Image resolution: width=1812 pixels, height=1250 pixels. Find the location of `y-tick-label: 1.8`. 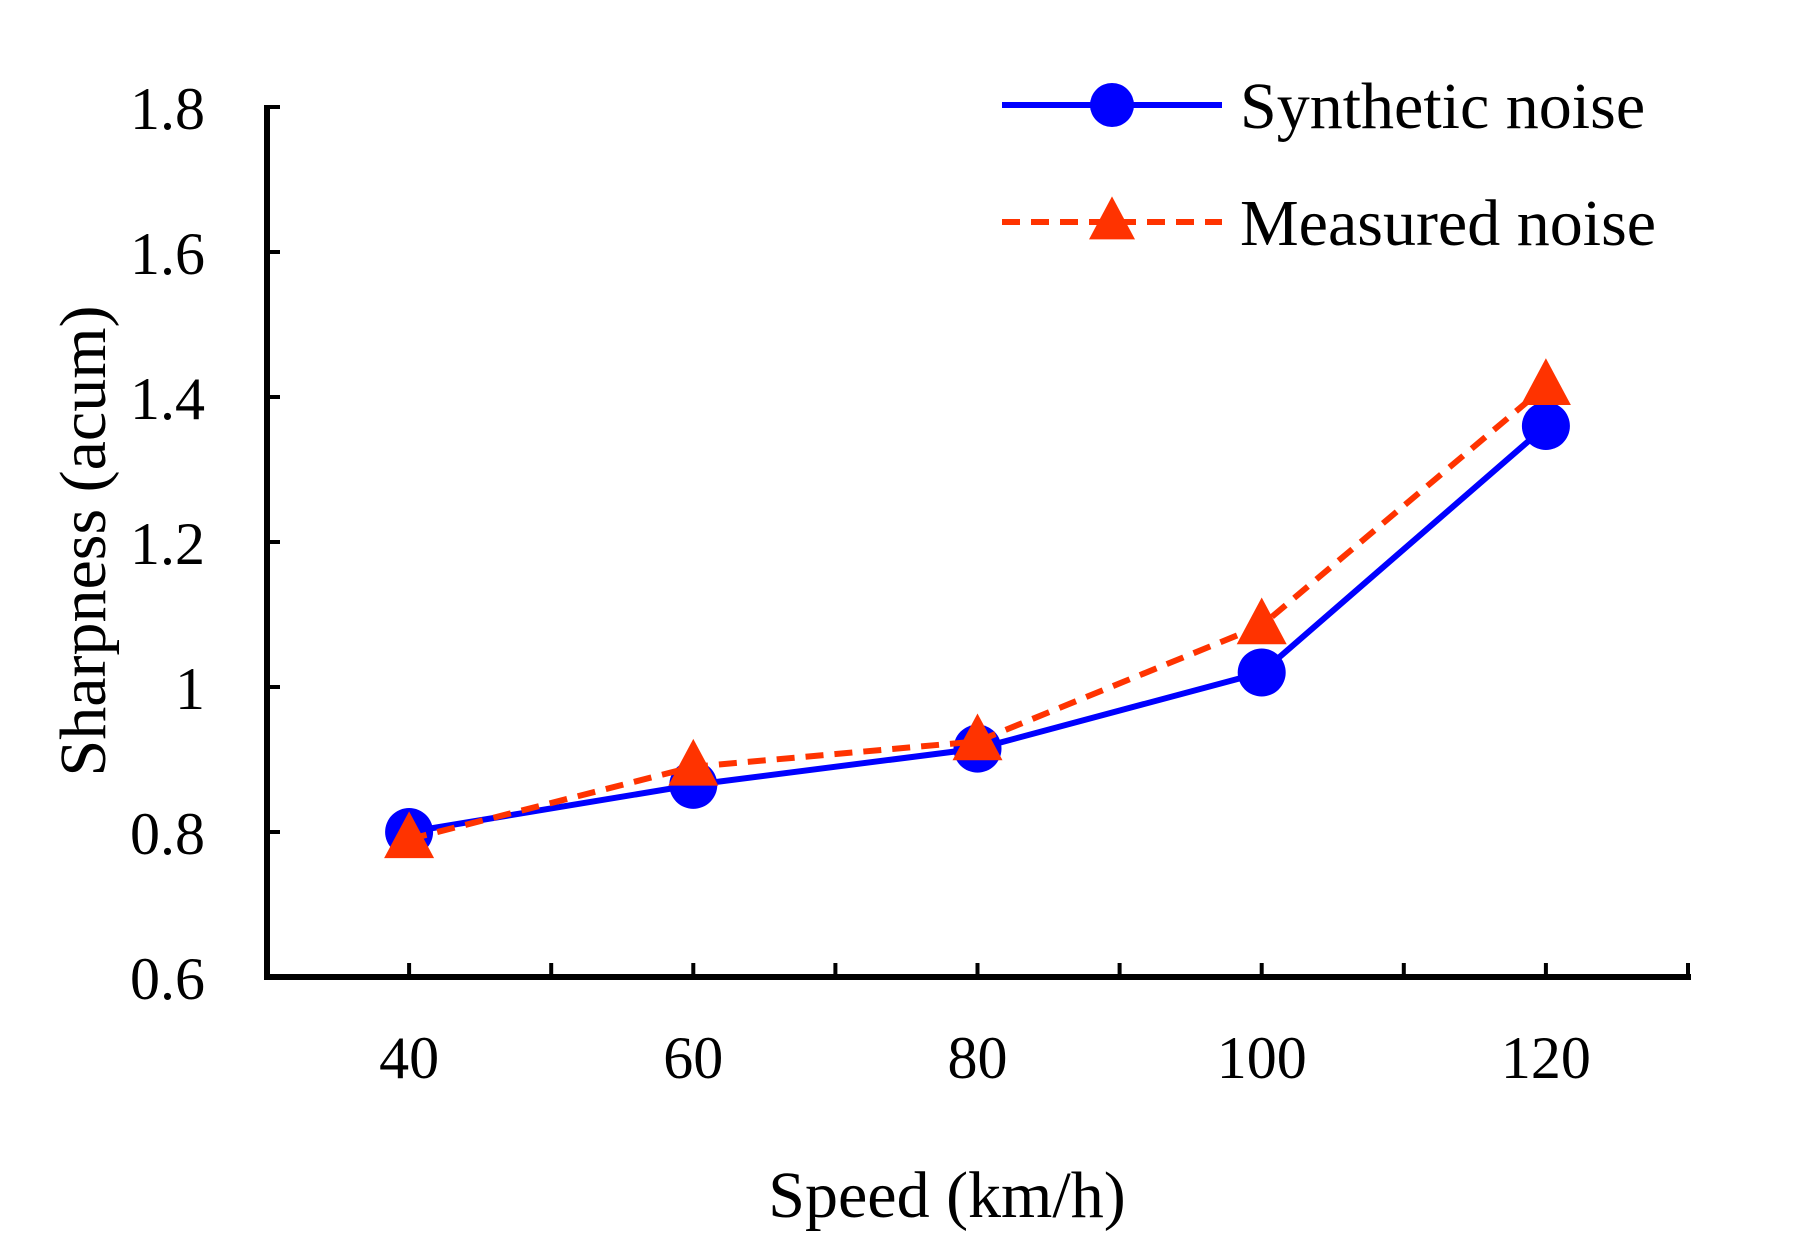

y-tick-label: 1.8 is located at coordinates (167, 109).